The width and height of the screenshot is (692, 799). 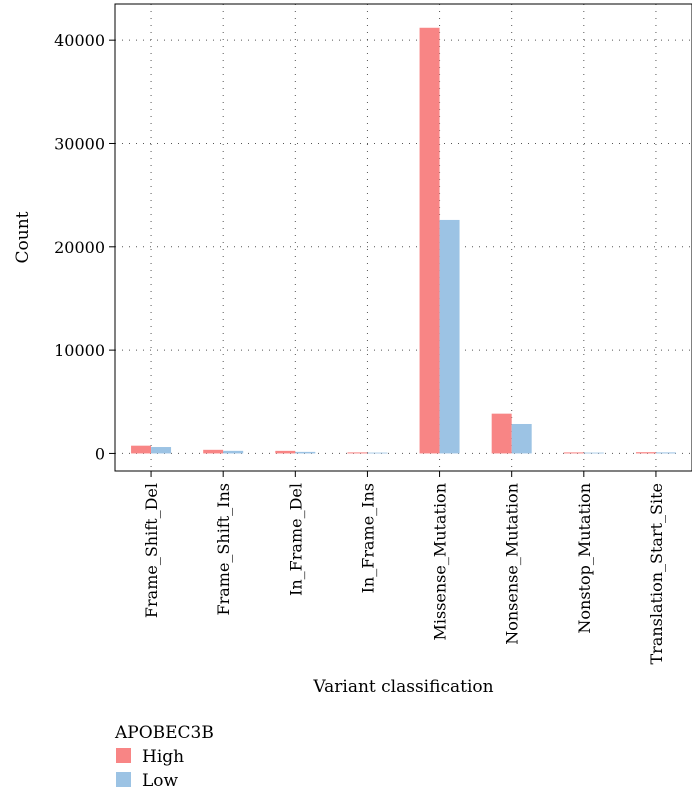 I want to click on y-tick-label: 0, so click(x=100, y=453).